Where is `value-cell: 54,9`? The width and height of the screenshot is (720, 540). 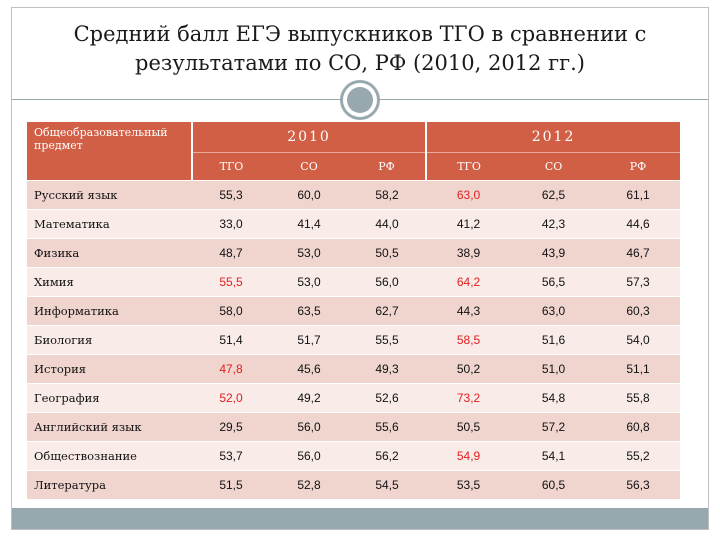 value-cell: 54,9 is located at coordinates (469, 455).